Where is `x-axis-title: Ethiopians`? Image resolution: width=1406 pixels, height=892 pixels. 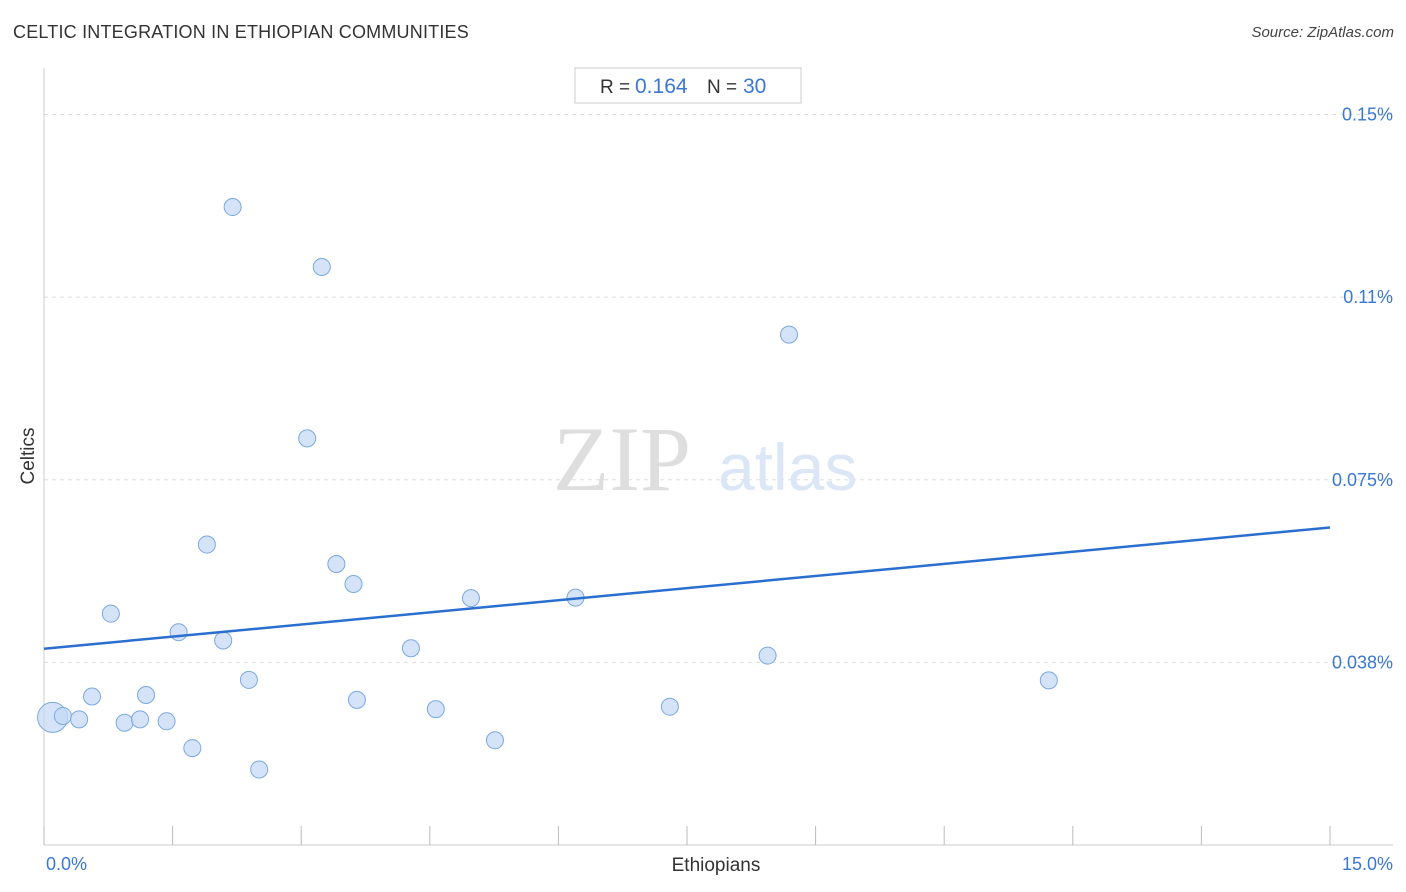 x-axis-title: Ethiopians is located at coordinates (716, 865).